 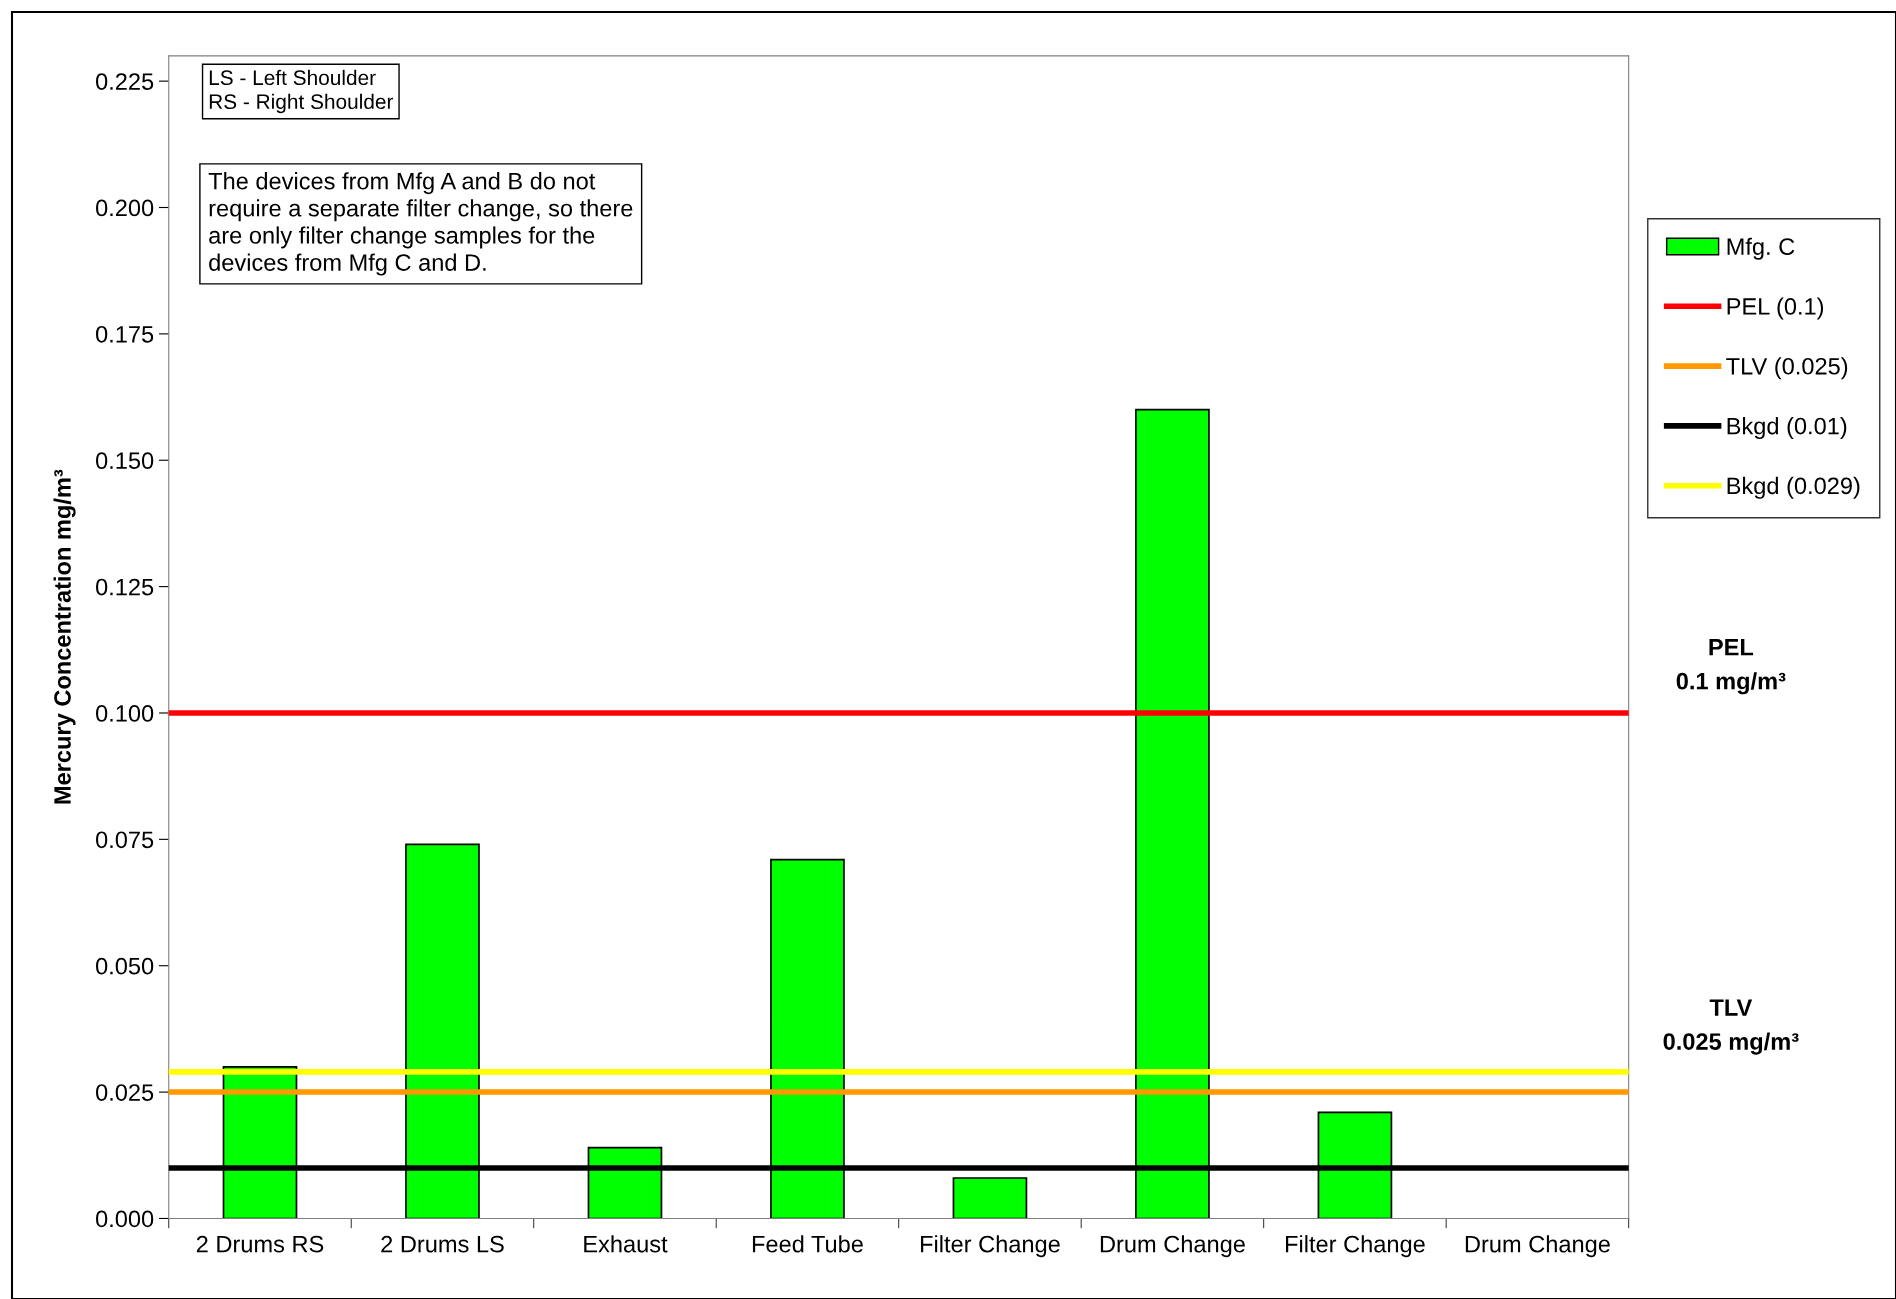 I want to click on annotation: LS - Left Shoulder RS - Right Shoulder, so click(x=301, y=91).